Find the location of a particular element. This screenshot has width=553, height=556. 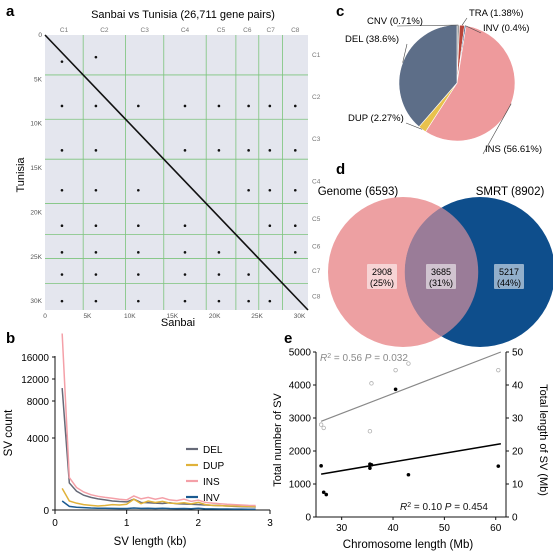

chromosome-right-label: C7 is located at coordinates (316, 271).